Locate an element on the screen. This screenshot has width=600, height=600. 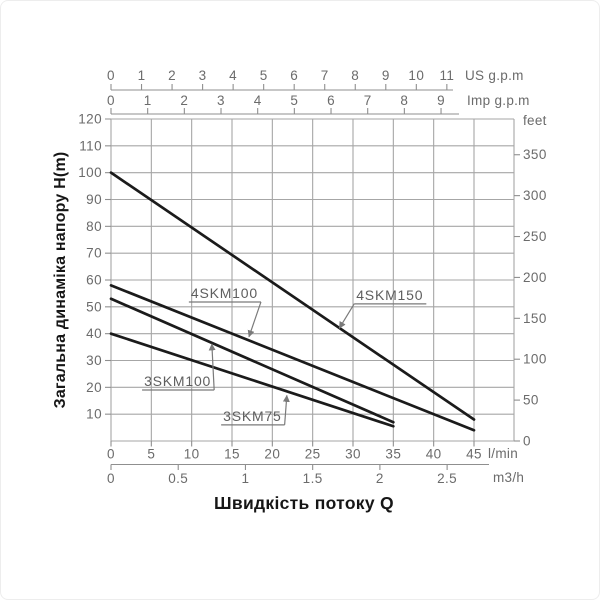
curve-label-text: 3SKM75 is located at coordinates (252, 416).